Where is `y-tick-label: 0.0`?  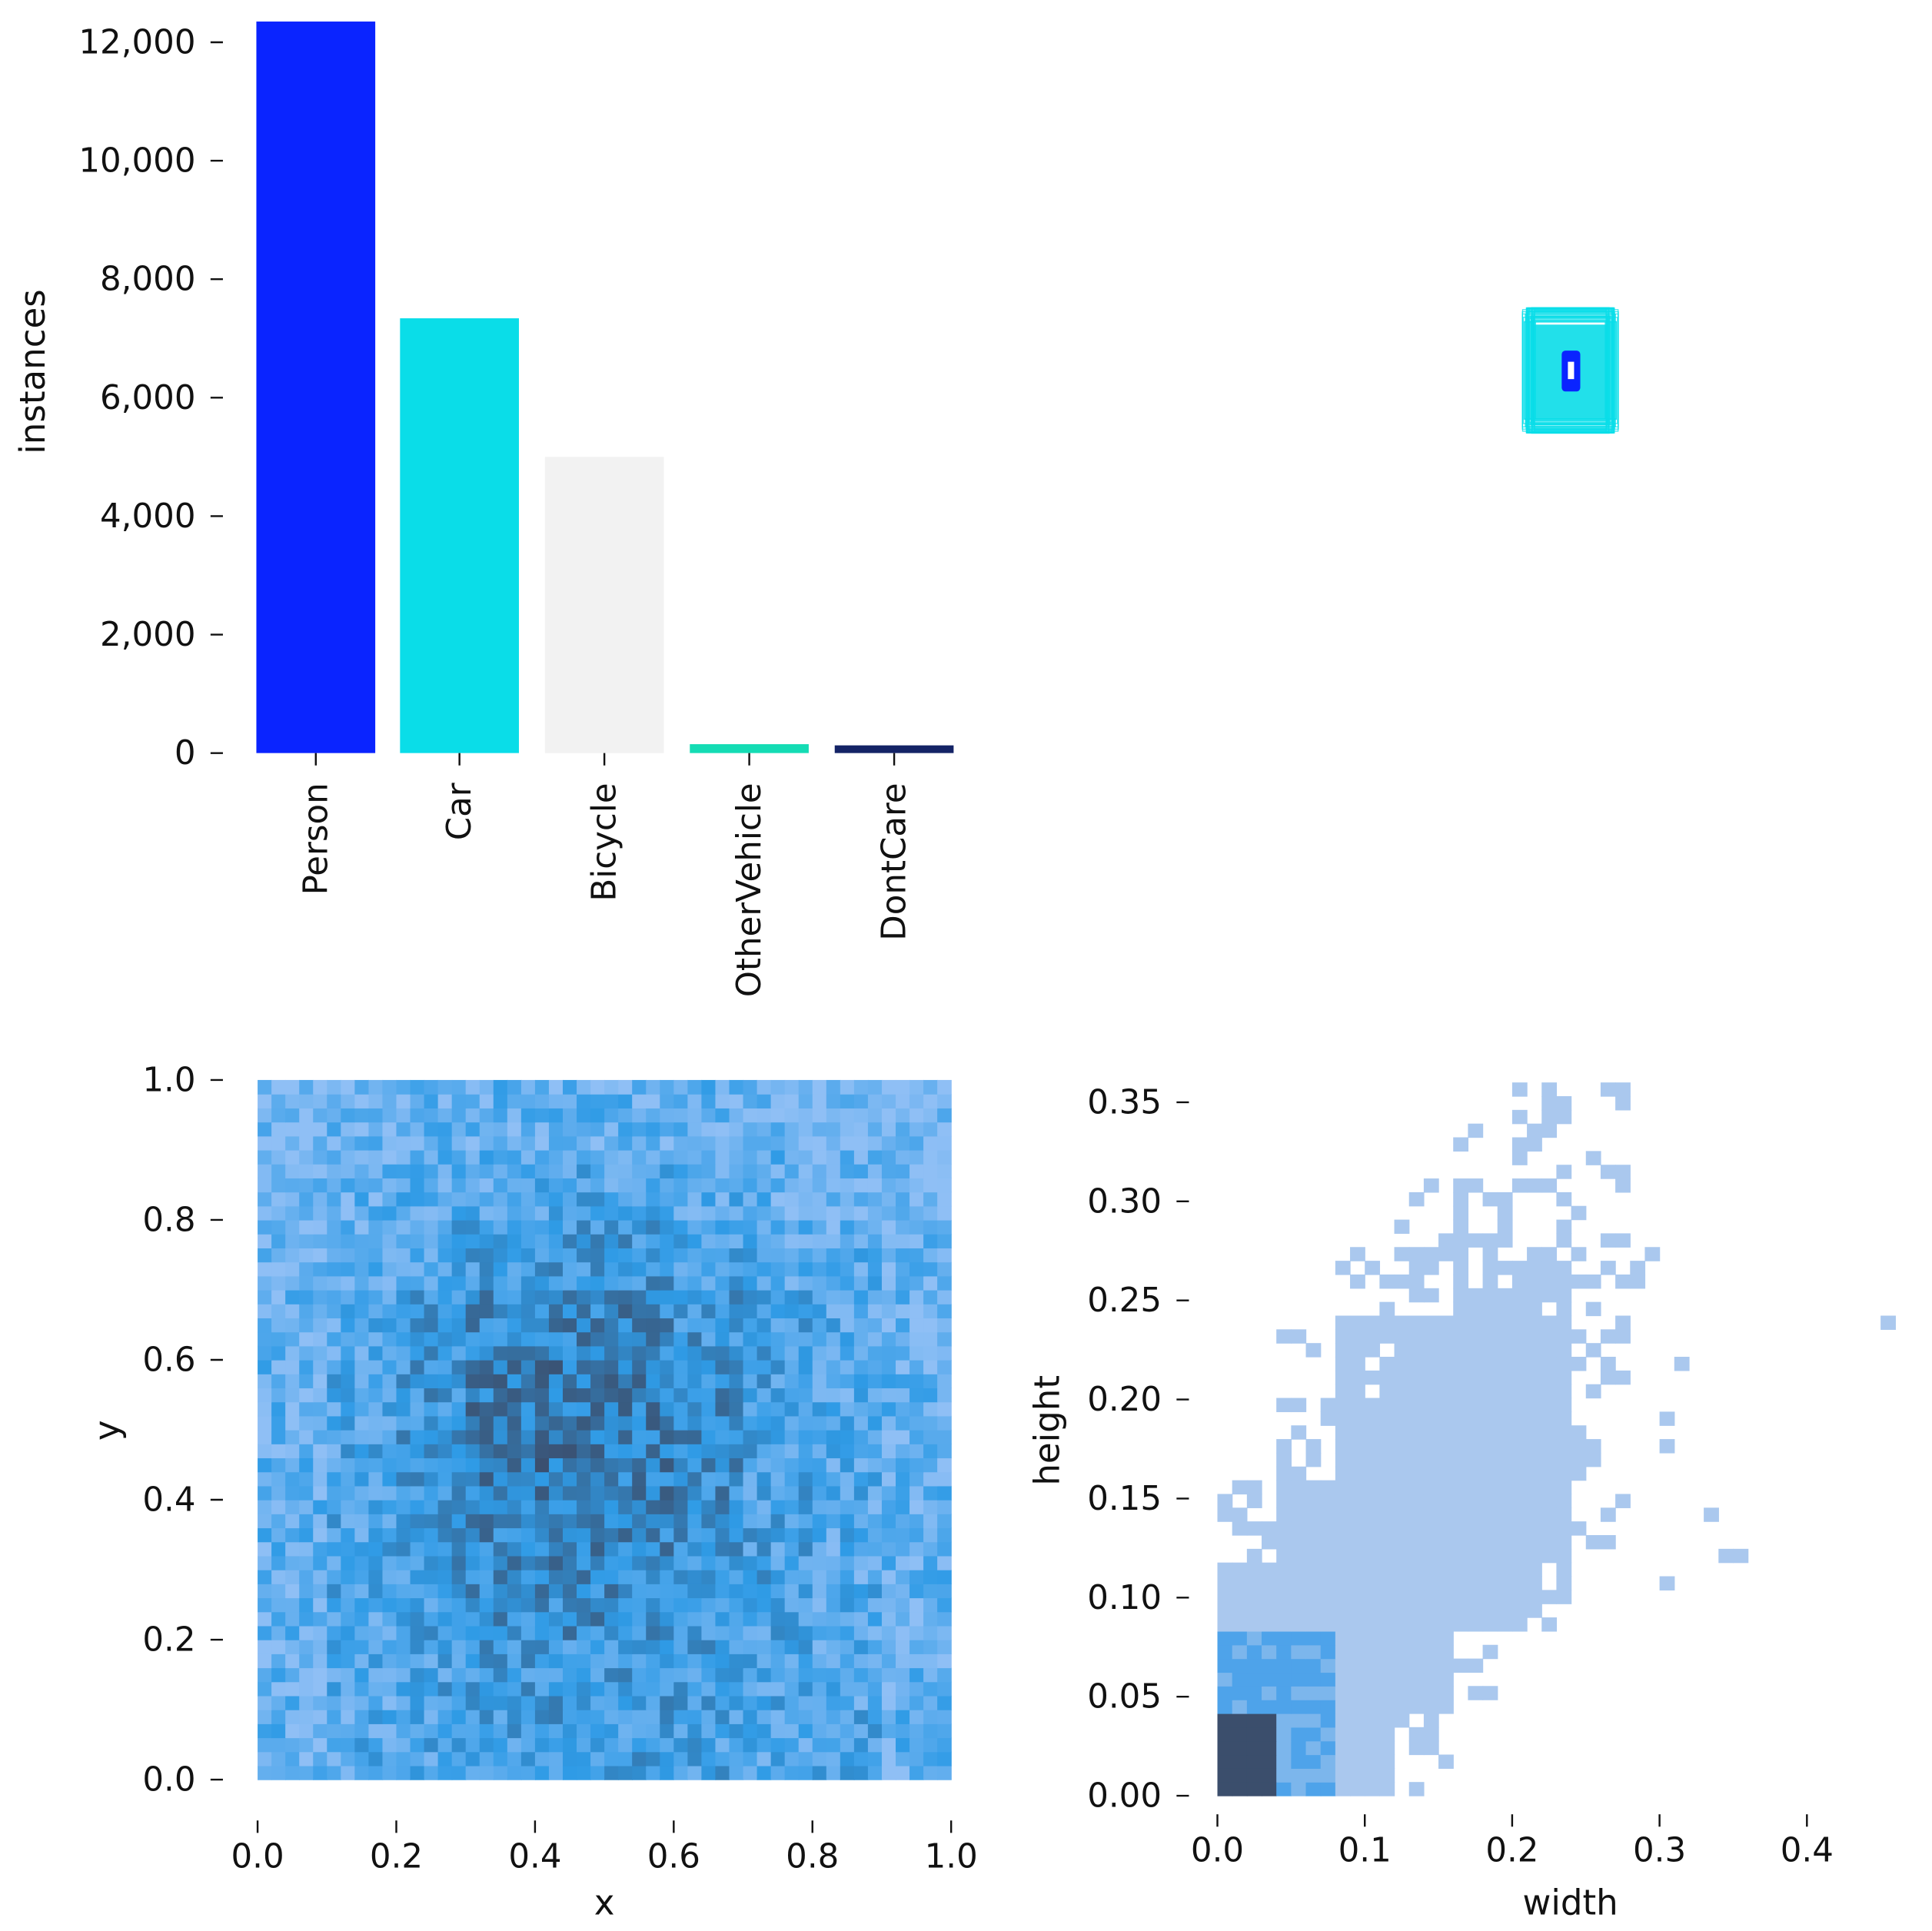
y-tick-label: 0.0 is located at coordinates (169, 1781).